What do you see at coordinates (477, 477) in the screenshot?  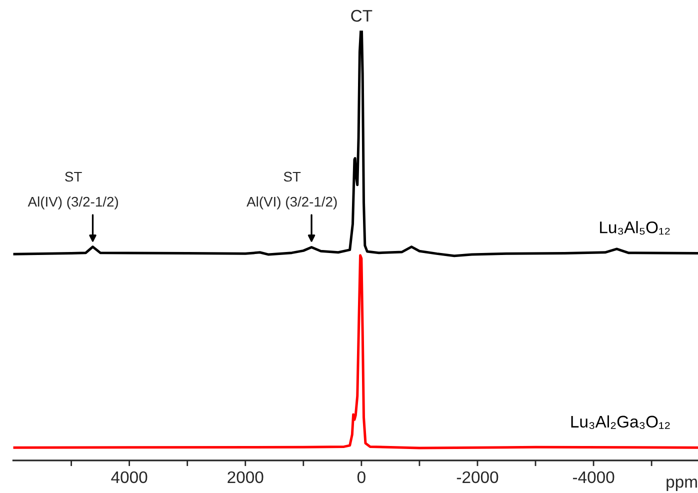 I see `x-tick-label: -2000` at bounding box center [477, 477].